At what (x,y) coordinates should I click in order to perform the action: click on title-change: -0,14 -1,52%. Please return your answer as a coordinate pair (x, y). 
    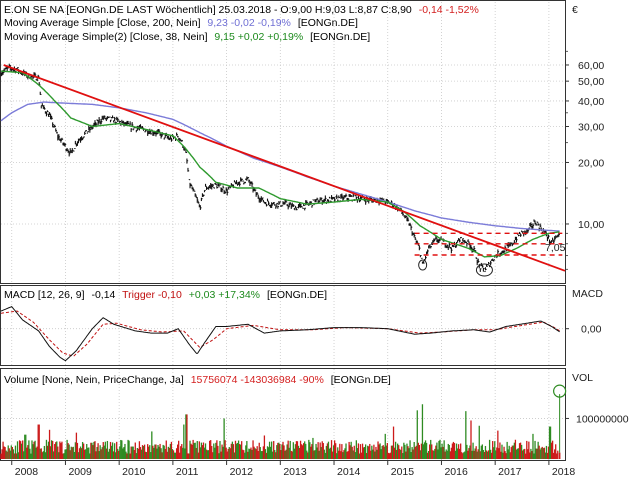
    Looking at the image, I should click on (449, 10).